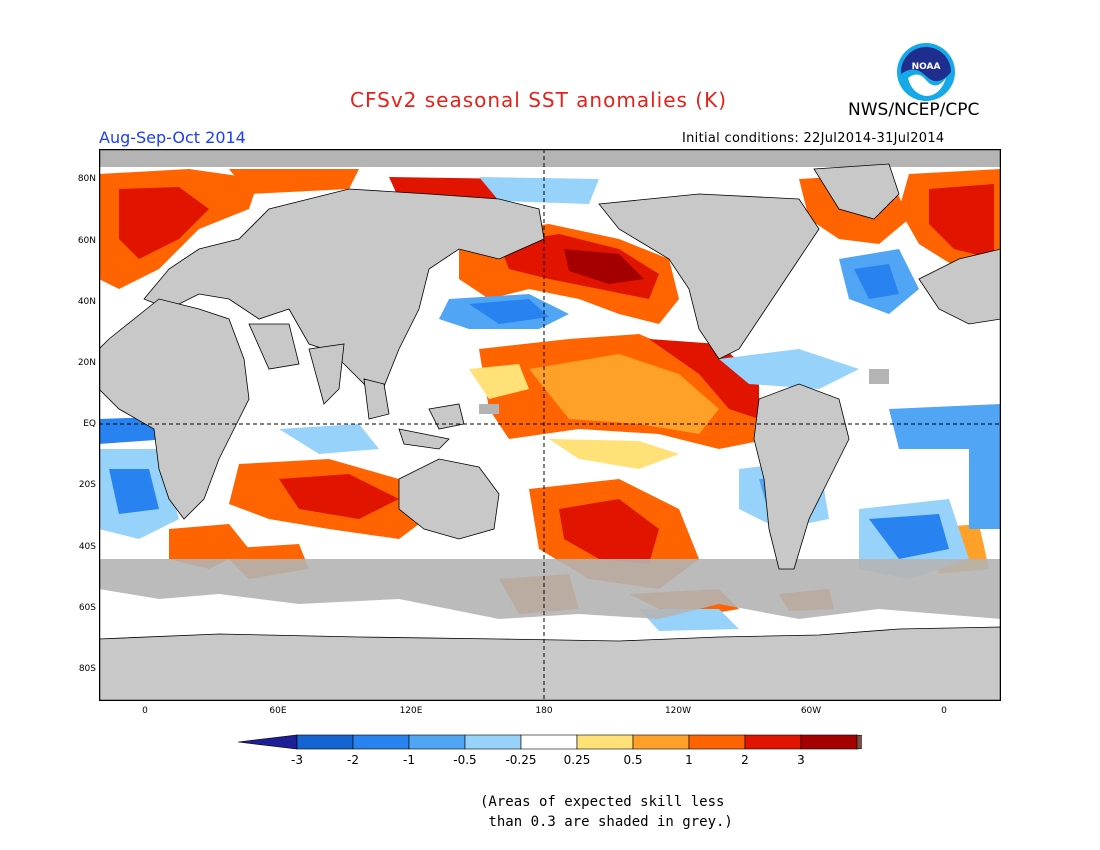  Describe the element at coordinates (602, 802) in the screenshot. I see `skill-note-line1: (Areas of expected skill less` at that location.